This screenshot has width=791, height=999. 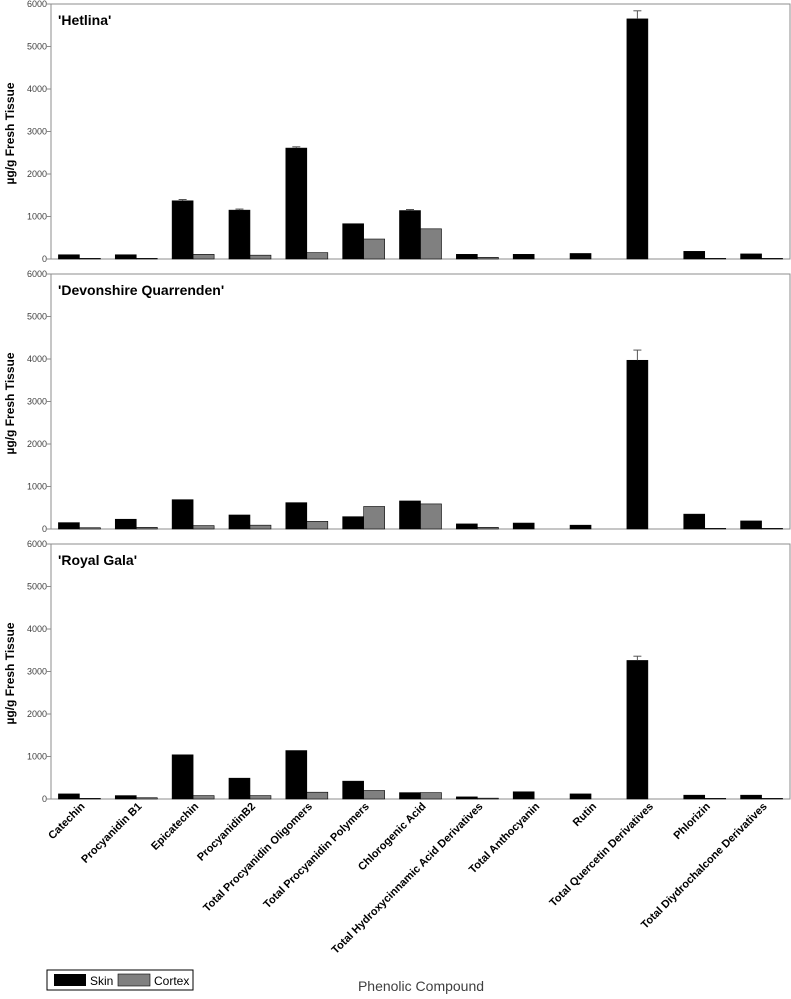 I want to click on x-tick-label-procyanidinb2: ProcyanidinB2, so click(x=226, y=832).